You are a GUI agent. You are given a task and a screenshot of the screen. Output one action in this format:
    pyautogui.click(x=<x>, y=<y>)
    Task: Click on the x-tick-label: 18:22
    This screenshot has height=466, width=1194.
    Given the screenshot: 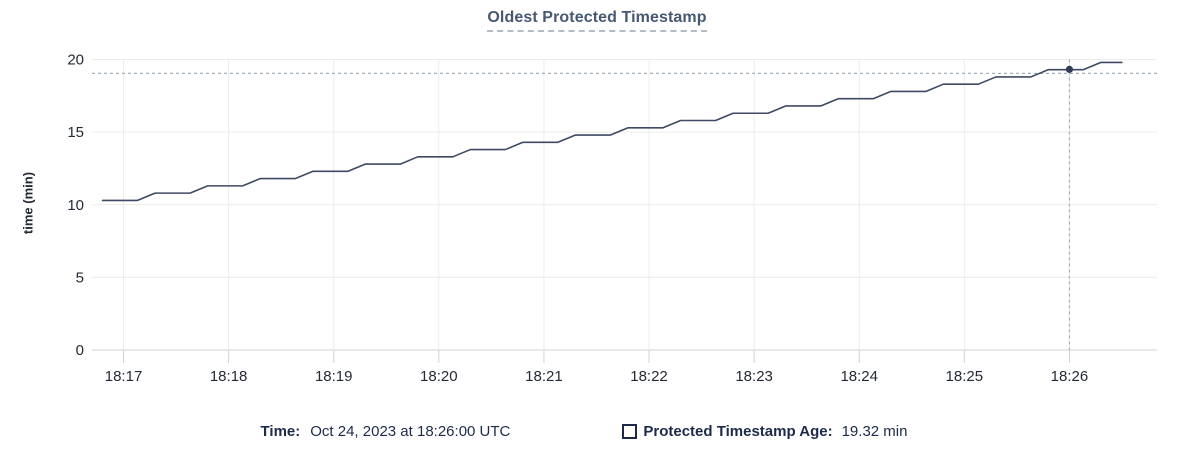 What is the action you would take?
    pyautogui.click(x=649, y=376)
    